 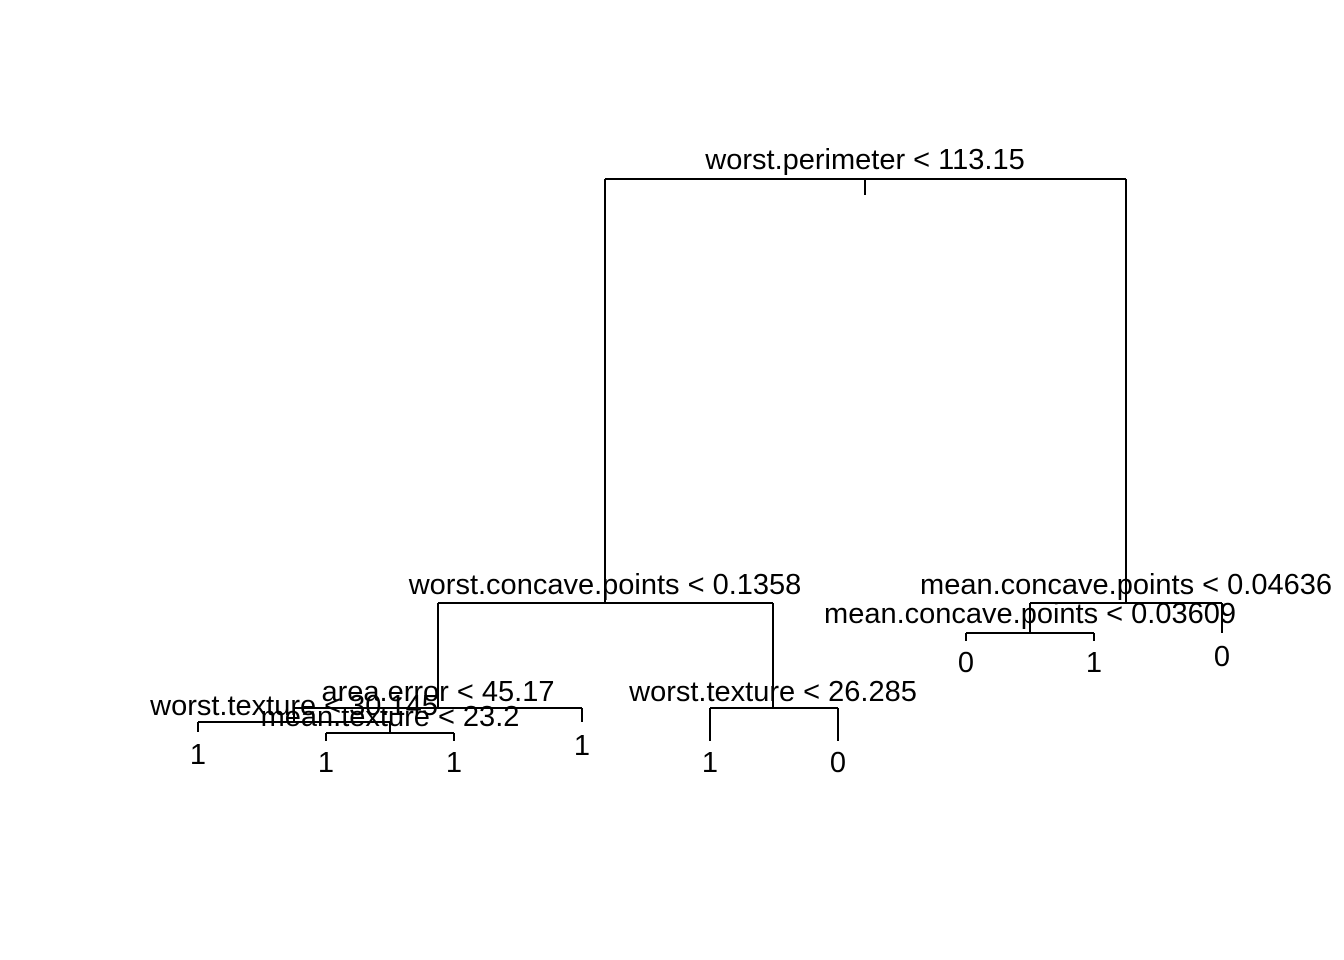 I want to click on branch-mean-texture, so click(x=390, y=736).